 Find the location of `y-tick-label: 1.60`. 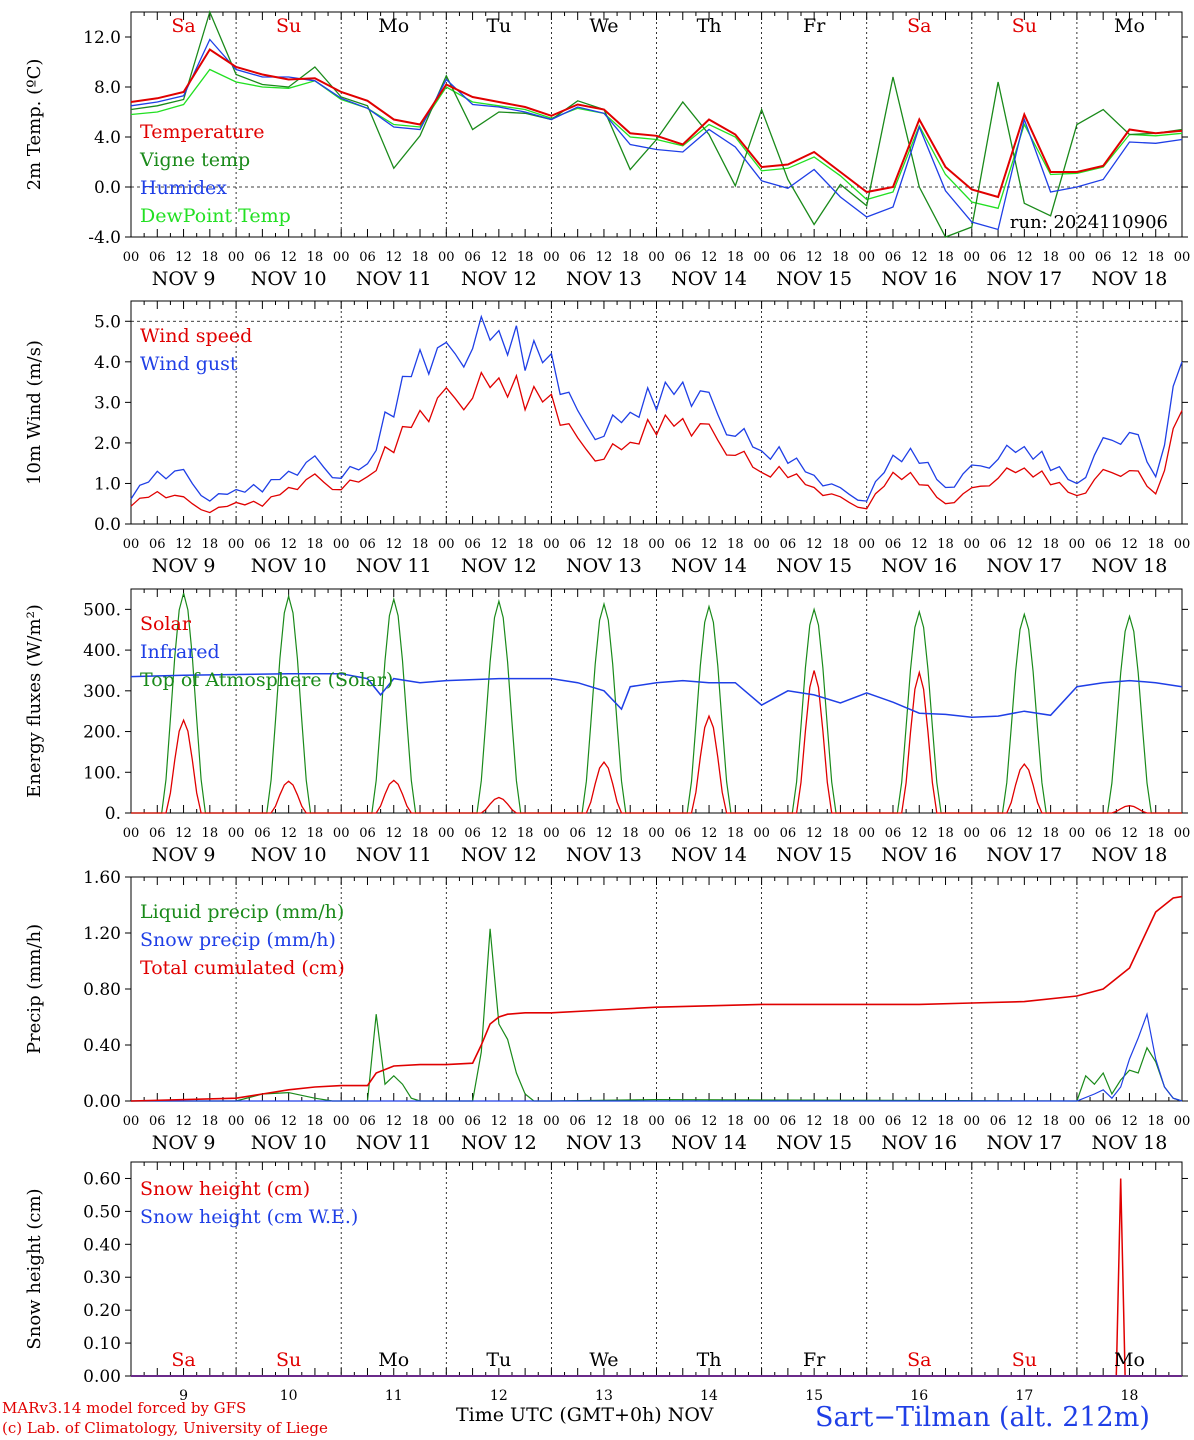

y-tick-label: 1.60 is located at coordinates (102, 878).